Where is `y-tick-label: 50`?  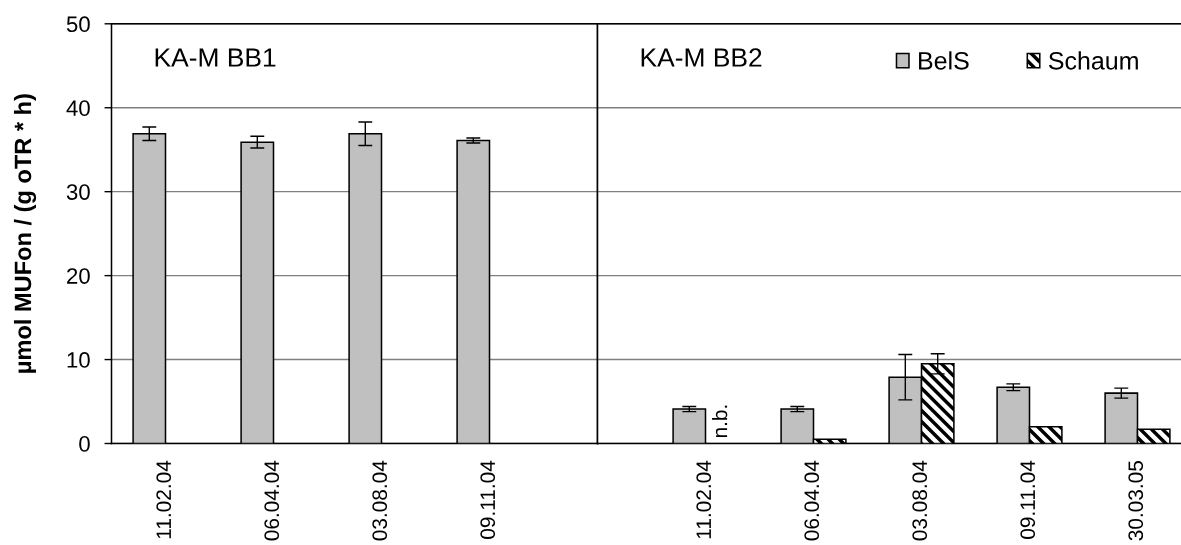 y-tick-label: 50 is located at coordinates (78, 24).